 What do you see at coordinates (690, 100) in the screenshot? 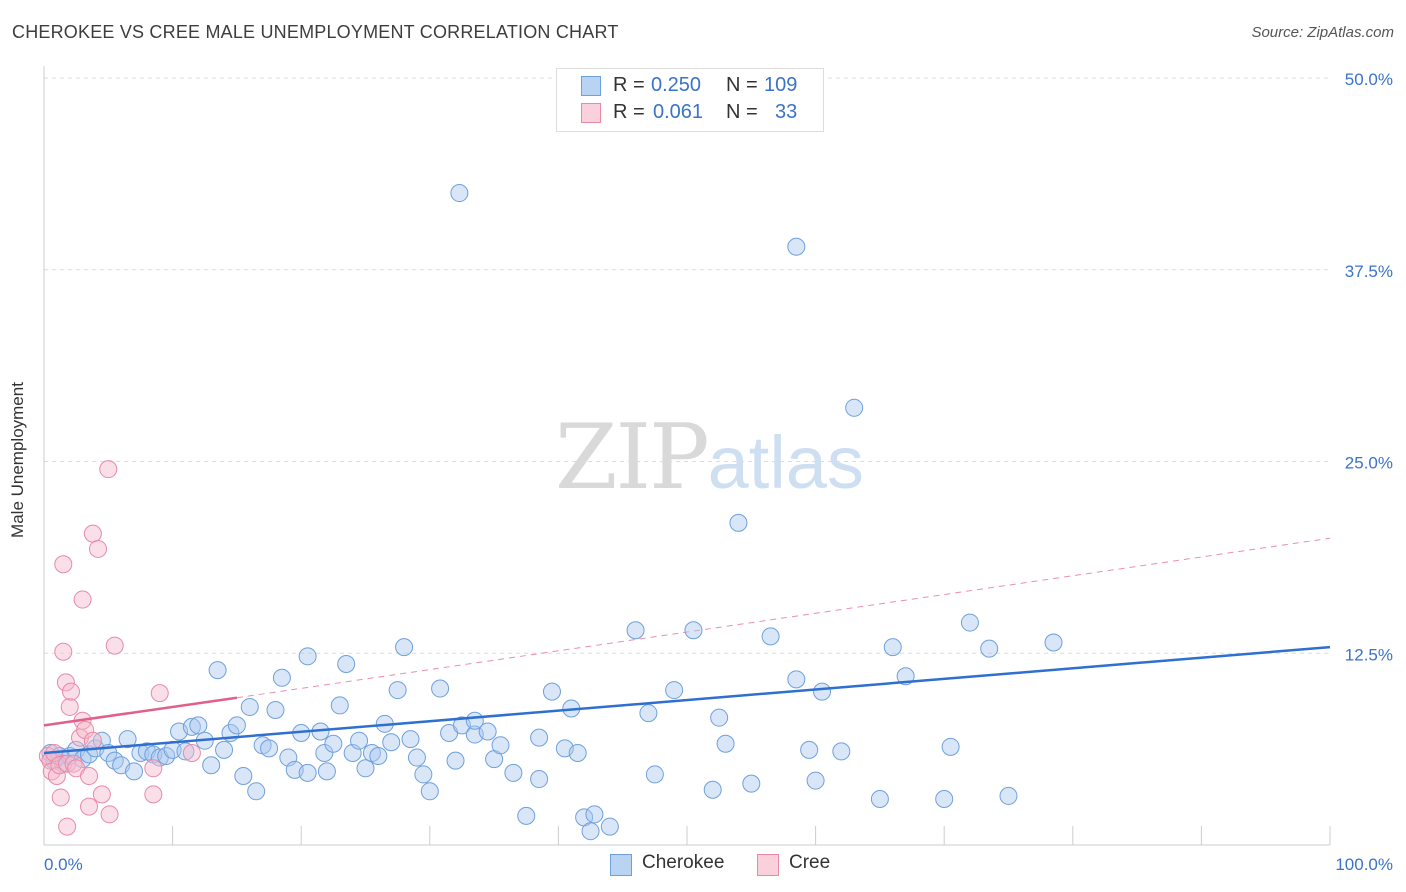
I see `stats-box: R = 0.250 N = 109 R = 0.061 N = 33` at bounding box center [690, 100].